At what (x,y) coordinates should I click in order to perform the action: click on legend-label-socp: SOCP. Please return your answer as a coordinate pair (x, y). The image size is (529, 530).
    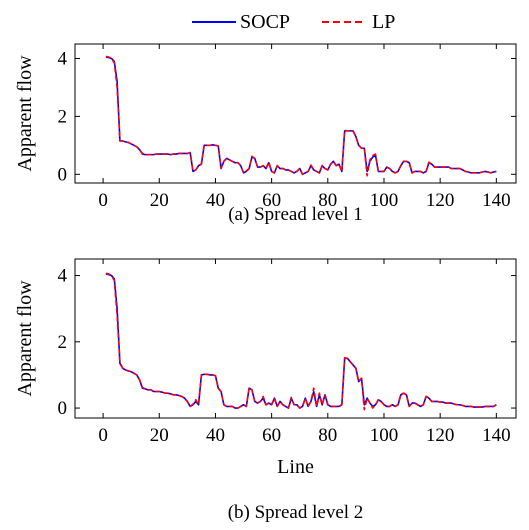
    Looking at the image, I should click on (265, 22).